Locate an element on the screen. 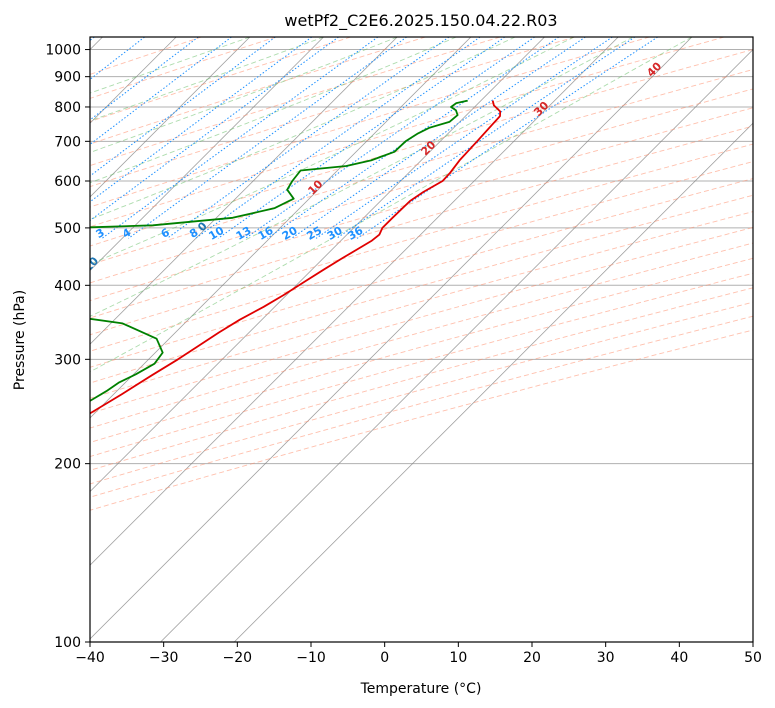 The image size is (775, 708). x-tick-label: 50 is located at coordinates (753, 658).